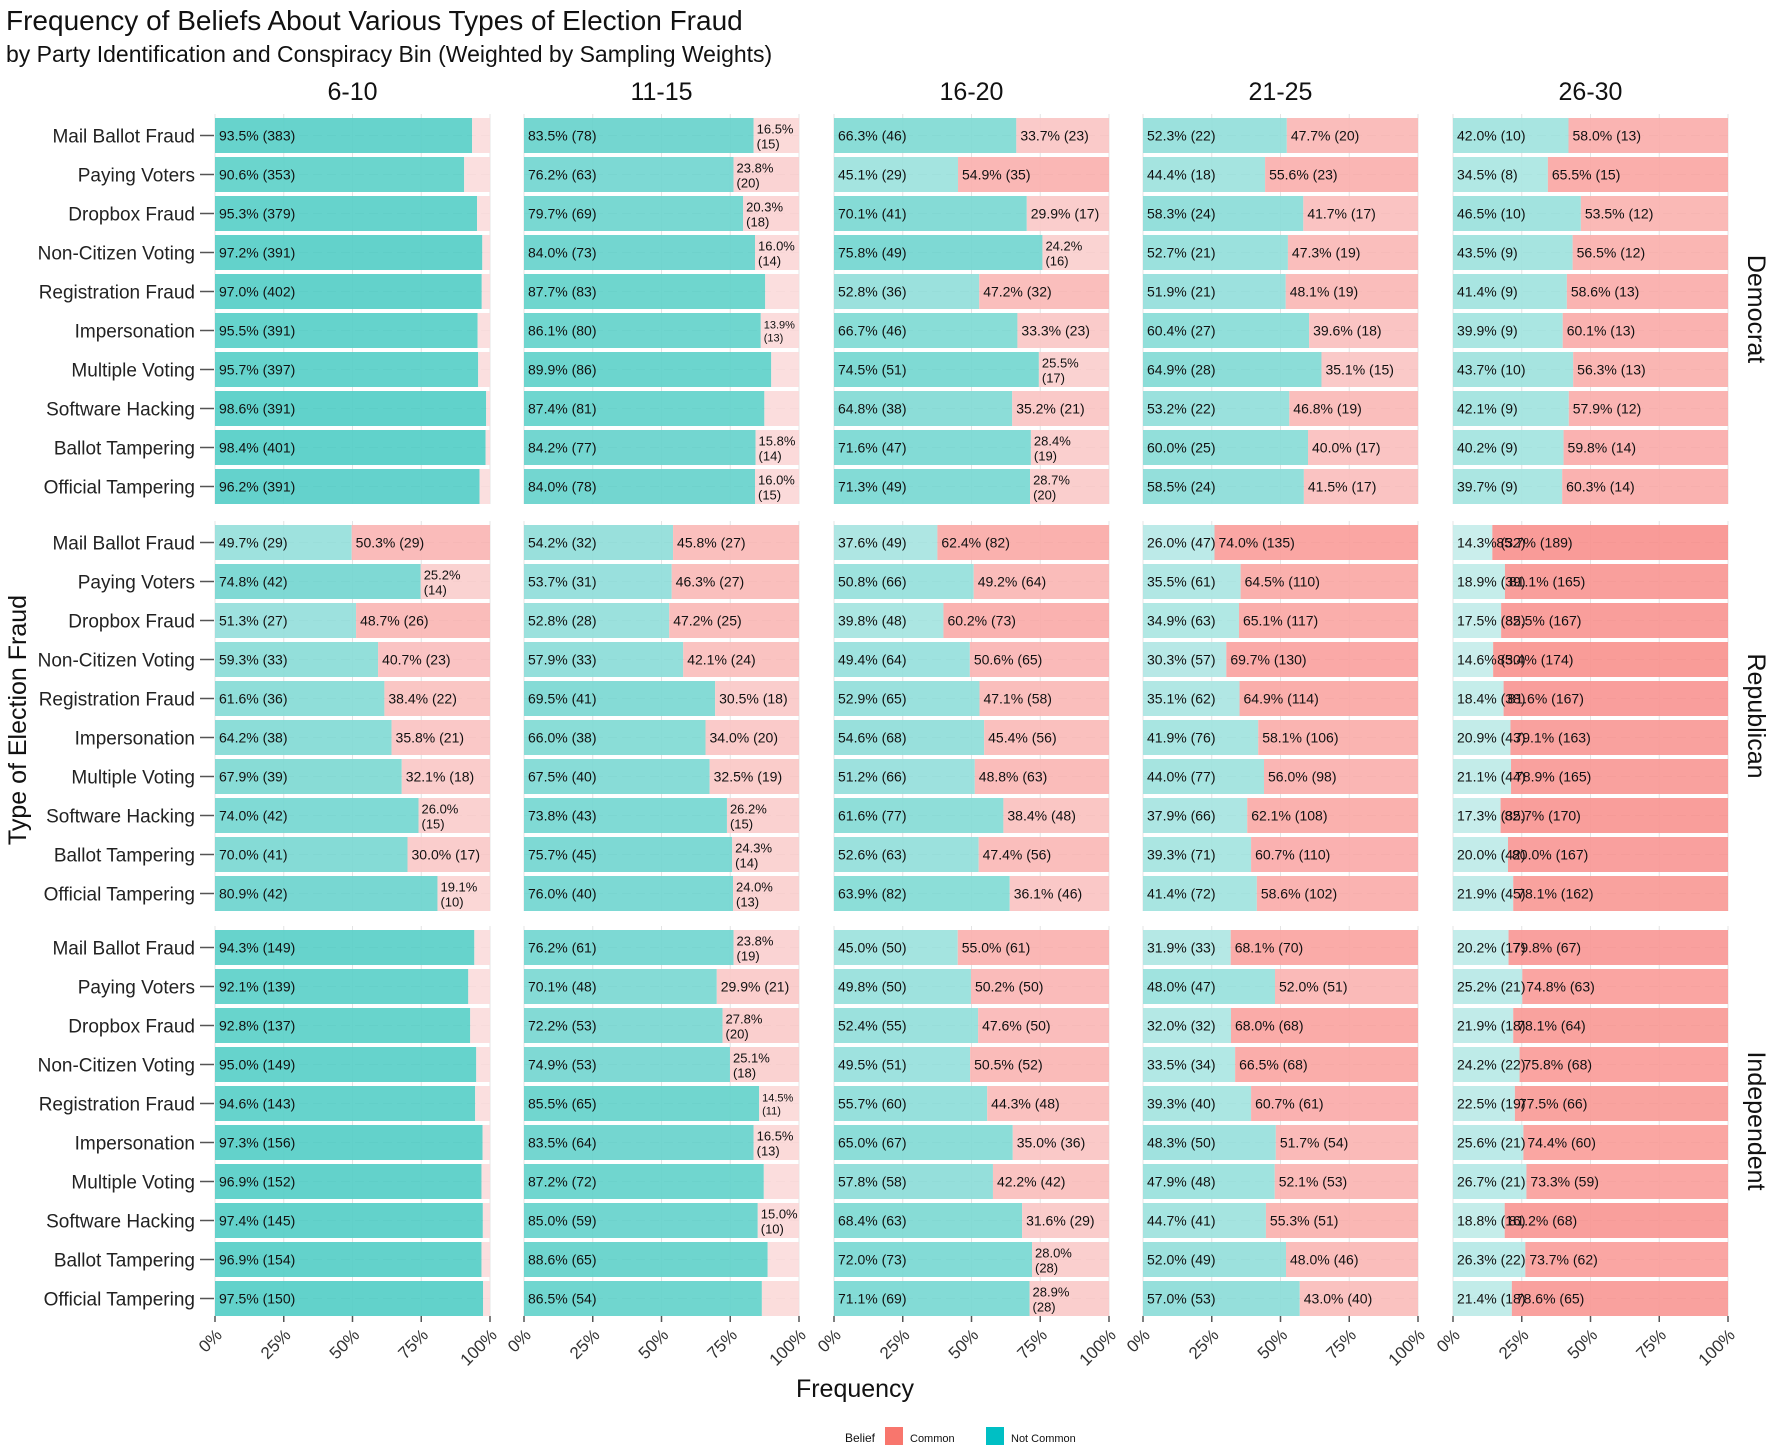 Image resolution: width=1772 pixels, height=1450 pixels. What do you see at coordinates (1051, 1292) in the screenshot?
I see `data-label-common: 28.9%` at bounding box center [1051, 1292].